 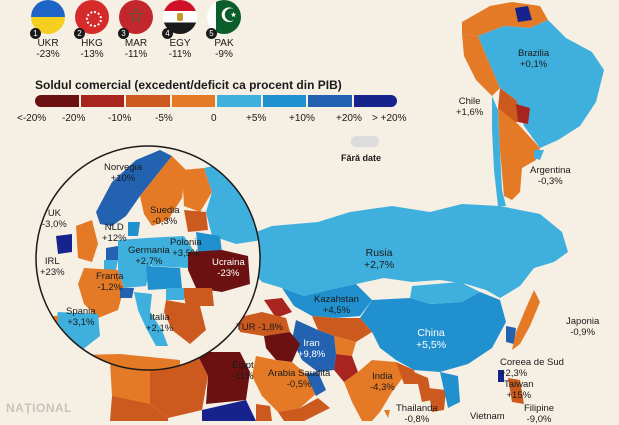 What do you see at coordinates (101, 293) in the screenshot?
I see `region-france` at bounding box center [101, 293].